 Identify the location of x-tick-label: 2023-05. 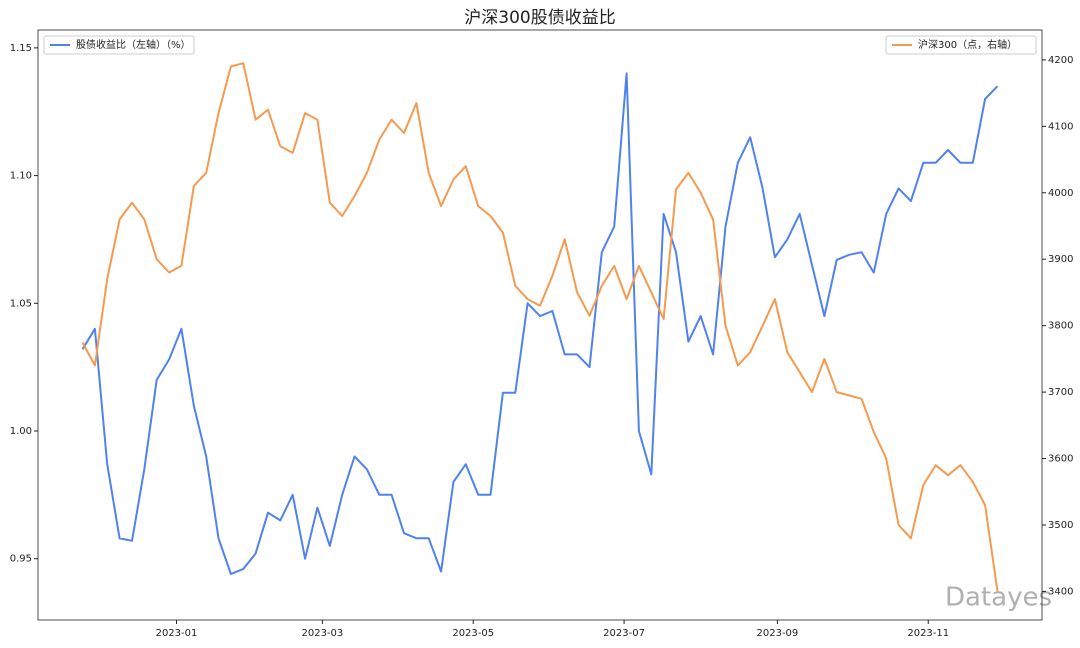
(473, 633).